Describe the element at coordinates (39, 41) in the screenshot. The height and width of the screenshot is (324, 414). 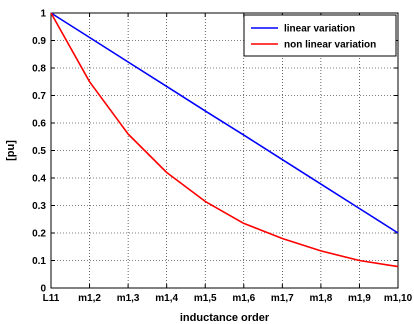
I see `y-tick-label: 0.9` at that location.